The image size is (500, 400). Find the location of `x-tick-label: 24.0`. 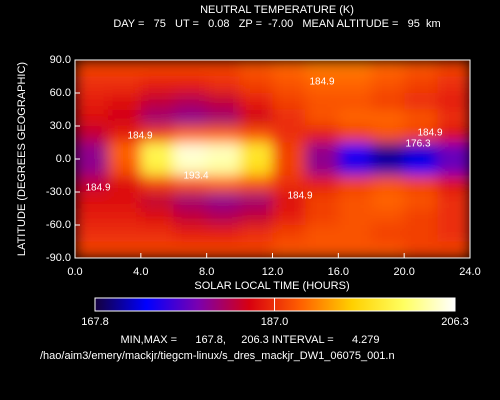

x-tick-label: 24.0 is located at coordinates (469, 272).